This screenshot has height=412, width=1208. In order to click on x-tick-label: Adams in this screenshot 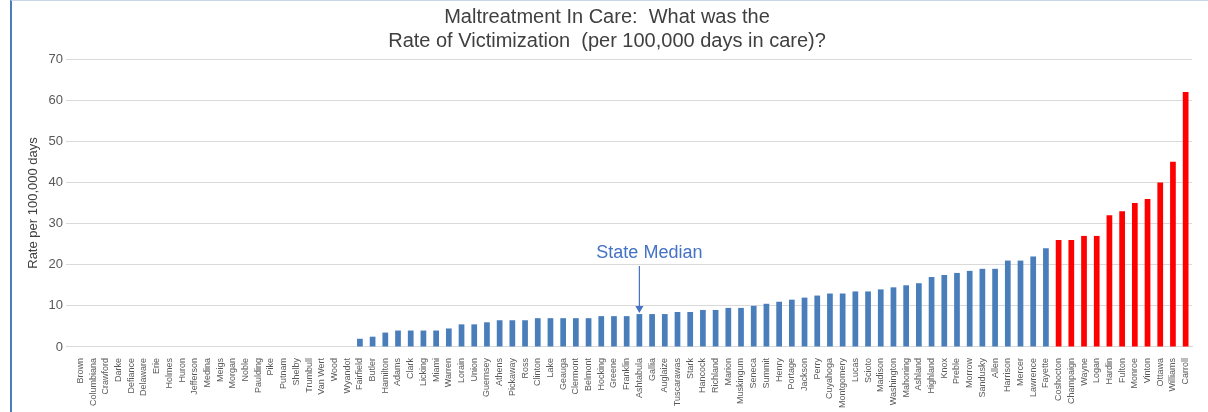, I will do `click(397, 371)`.